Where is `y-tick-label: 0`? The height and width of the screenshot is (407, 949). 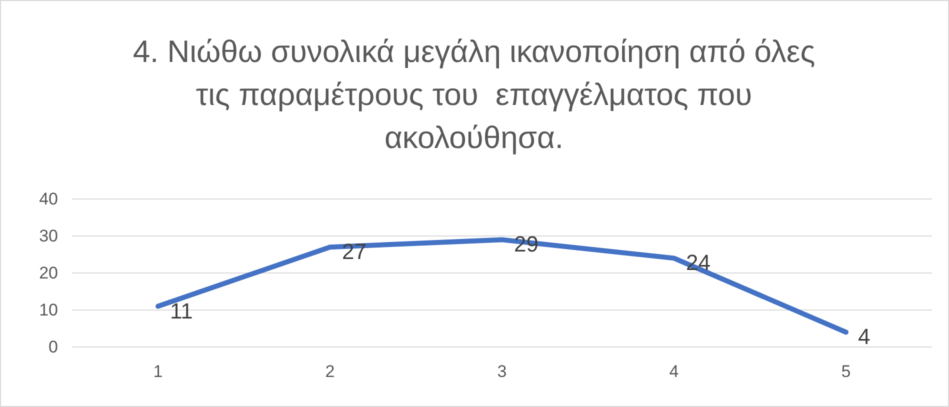 y-tick-label: 0 is located at coordinates (53, 346).